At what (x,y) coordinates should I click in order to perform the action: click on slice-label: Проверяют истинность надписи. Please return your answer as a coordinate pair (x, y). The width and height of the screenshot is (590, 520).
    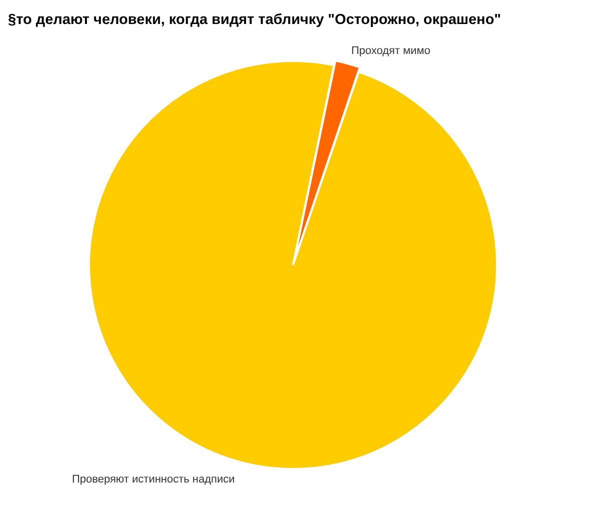
    Looking at the image, I should click on (153, 479).